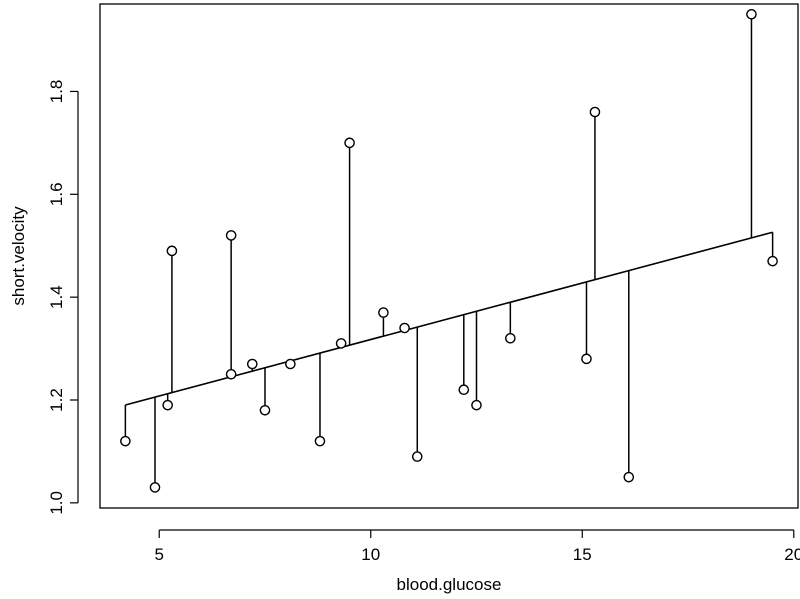 The image size is (800, 599). I want to click on x-tick-label: 10, so click(370, 554).